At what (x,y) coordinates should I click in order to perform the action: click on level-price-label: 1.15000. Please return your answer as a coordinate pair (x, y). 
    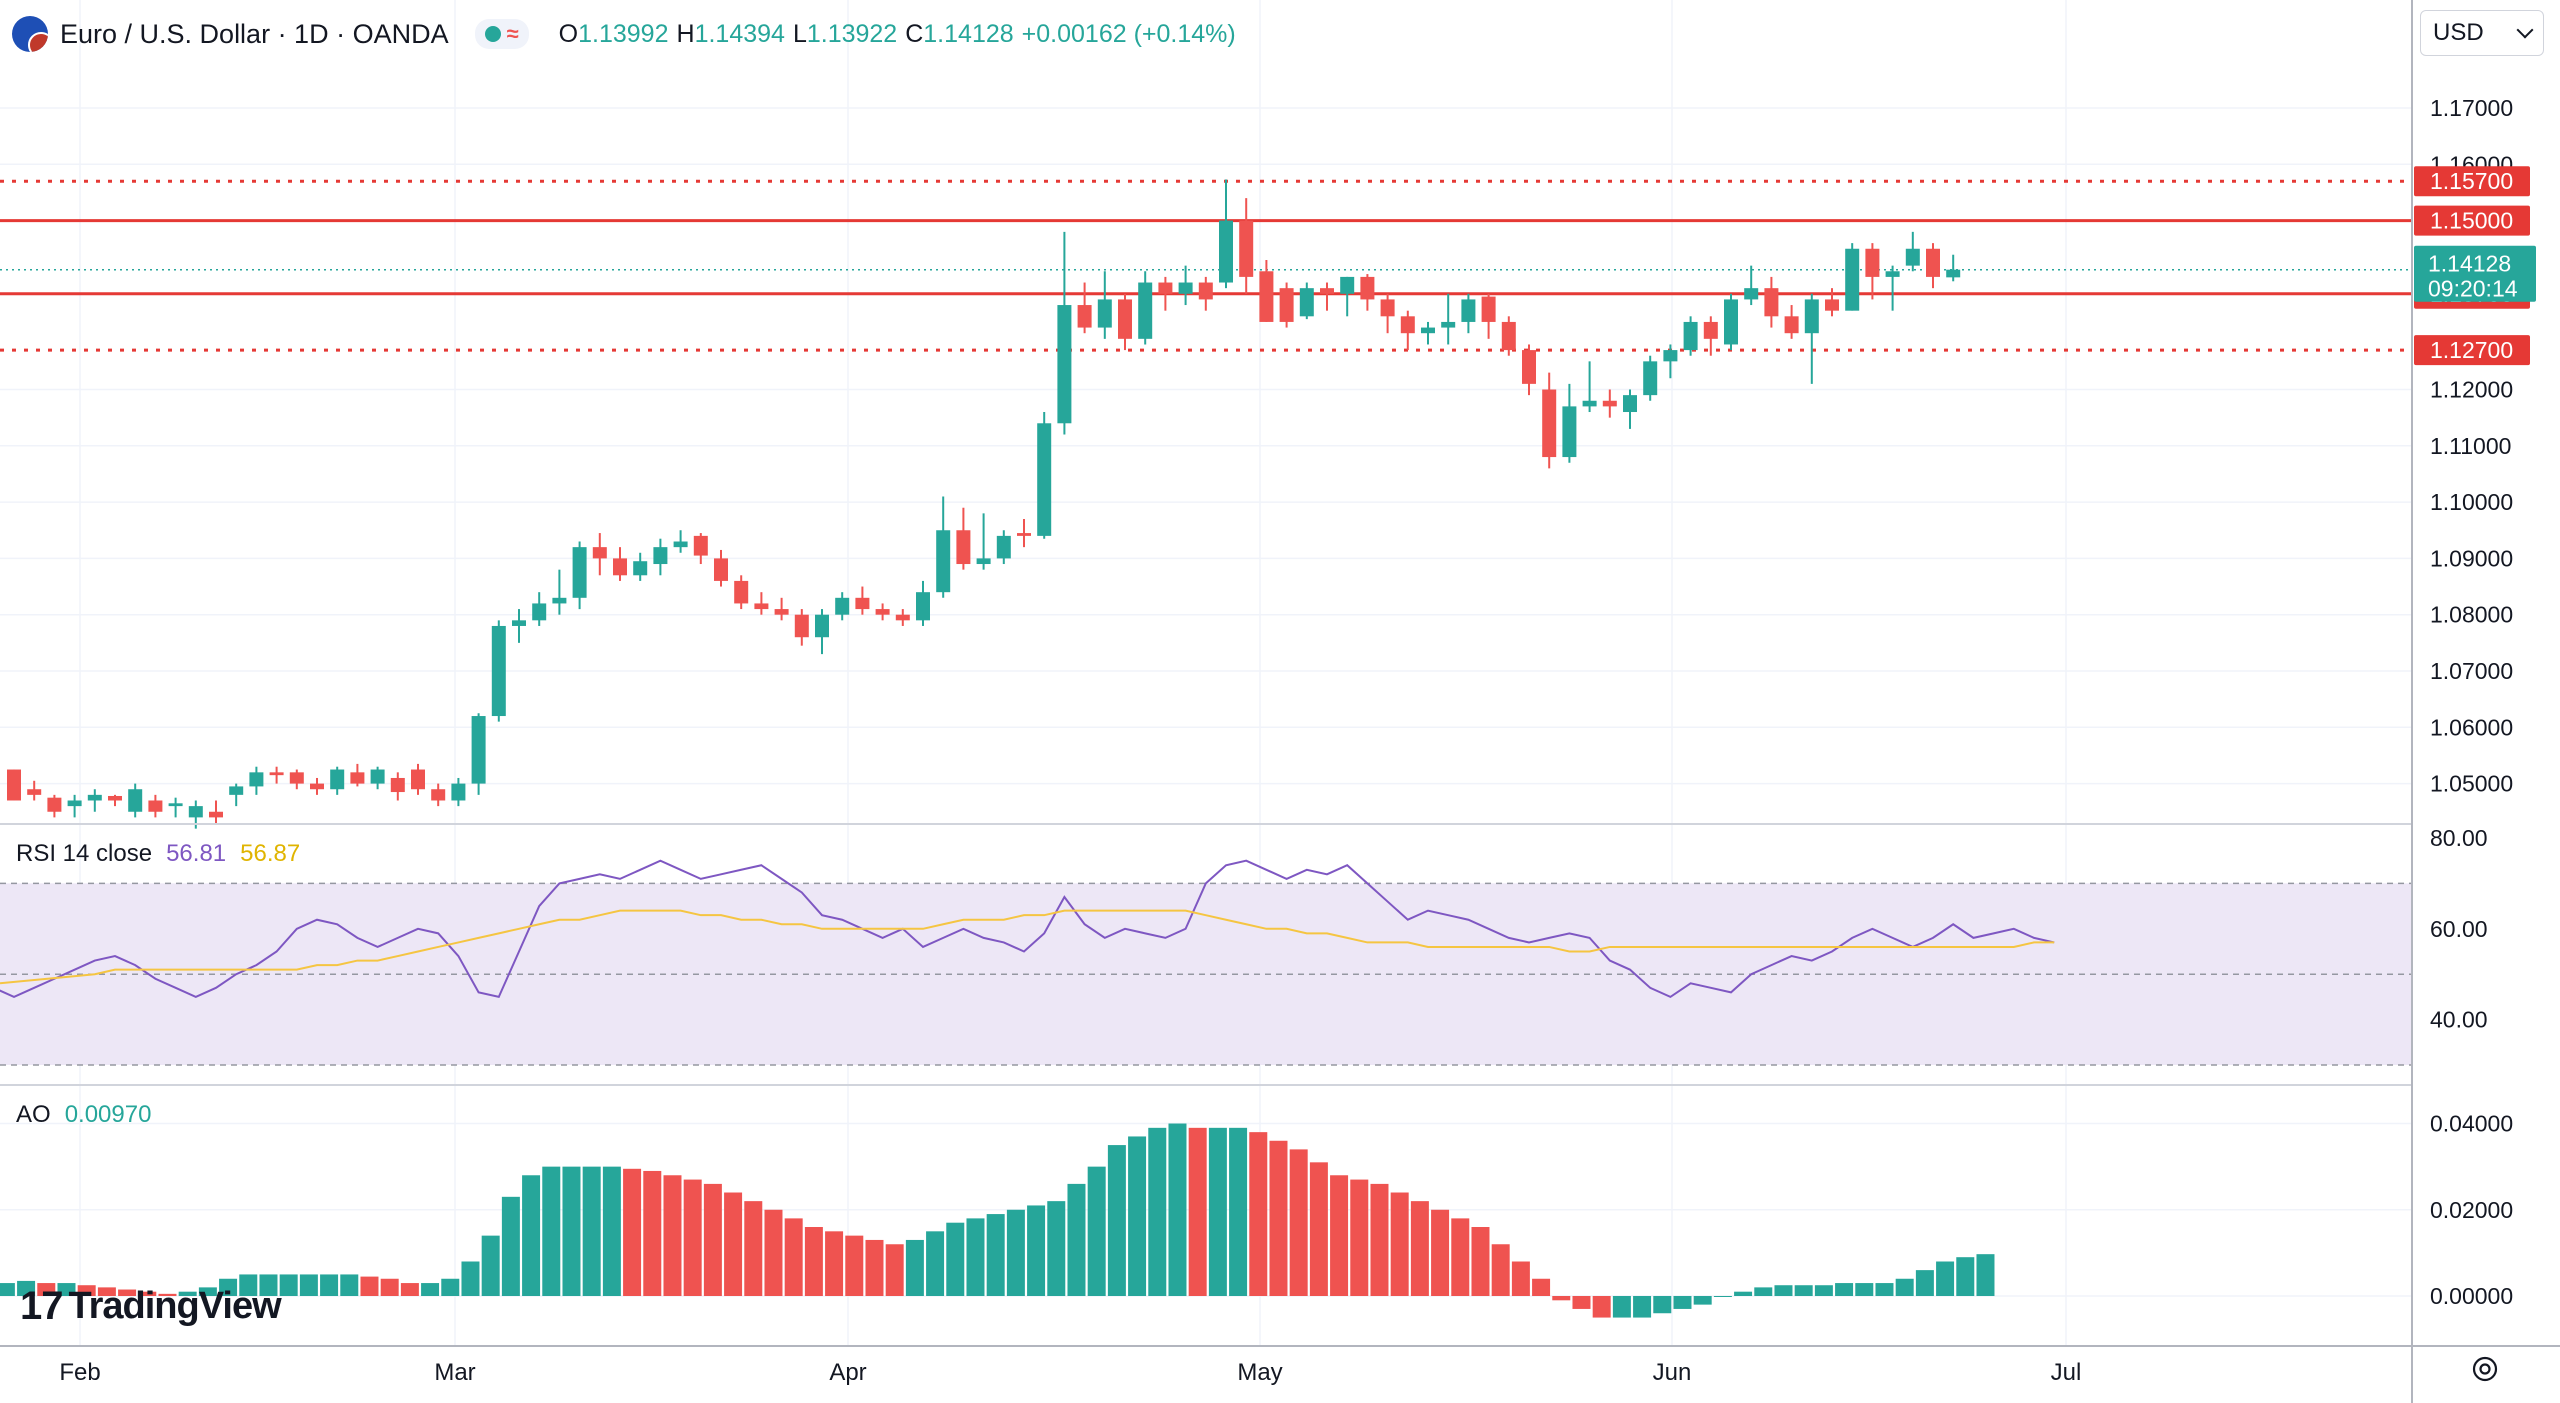
    Looking at the image, I should click on (2471, 221).